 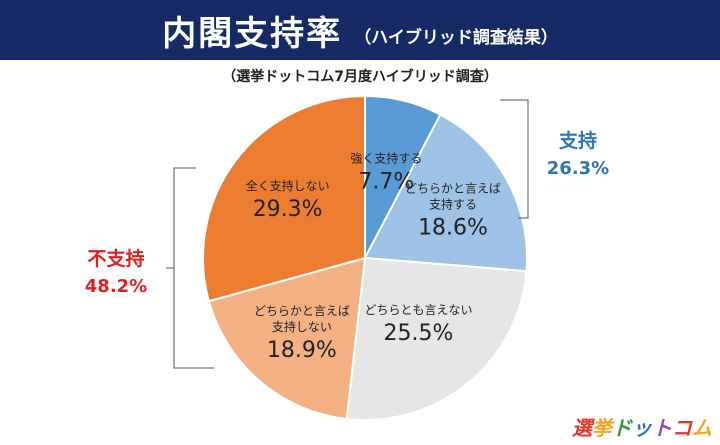 I want to click on title-banner: 内閣支持率 （ハイブリッド調査結果）, so click(x=360, y=30).